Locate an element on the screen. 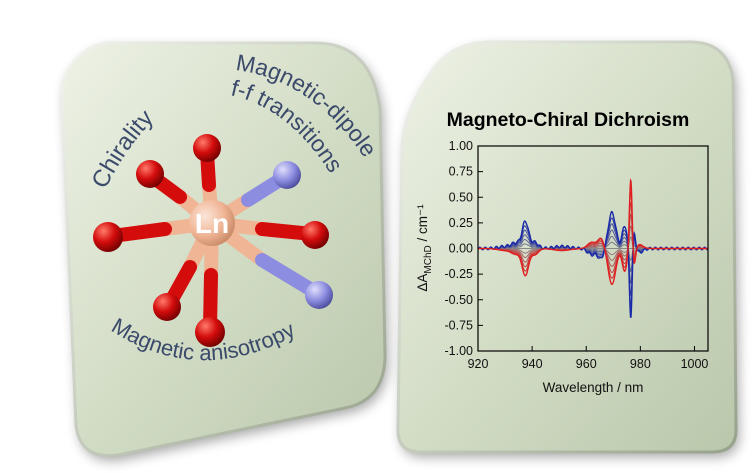 This screenshot has height=473, width=753. x-tick-label: 960 is located at coordinates (586, 364).